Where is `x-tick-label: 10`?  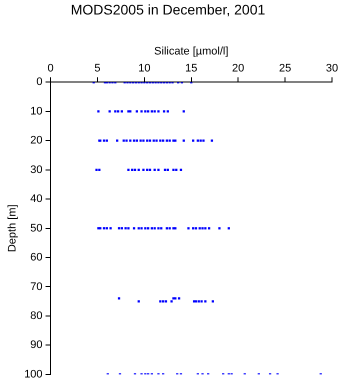
x-tick-label: 10 is located at coordinates (144, 68).